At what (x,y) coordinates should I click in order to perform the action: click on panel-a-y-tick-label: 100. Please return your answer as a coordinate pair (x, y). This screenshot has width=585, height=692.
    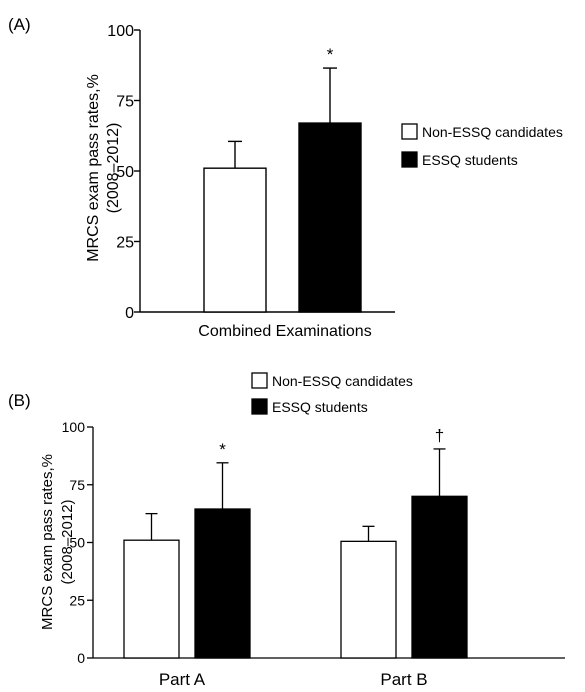
    Looking at the image, I should click on (120, 31).